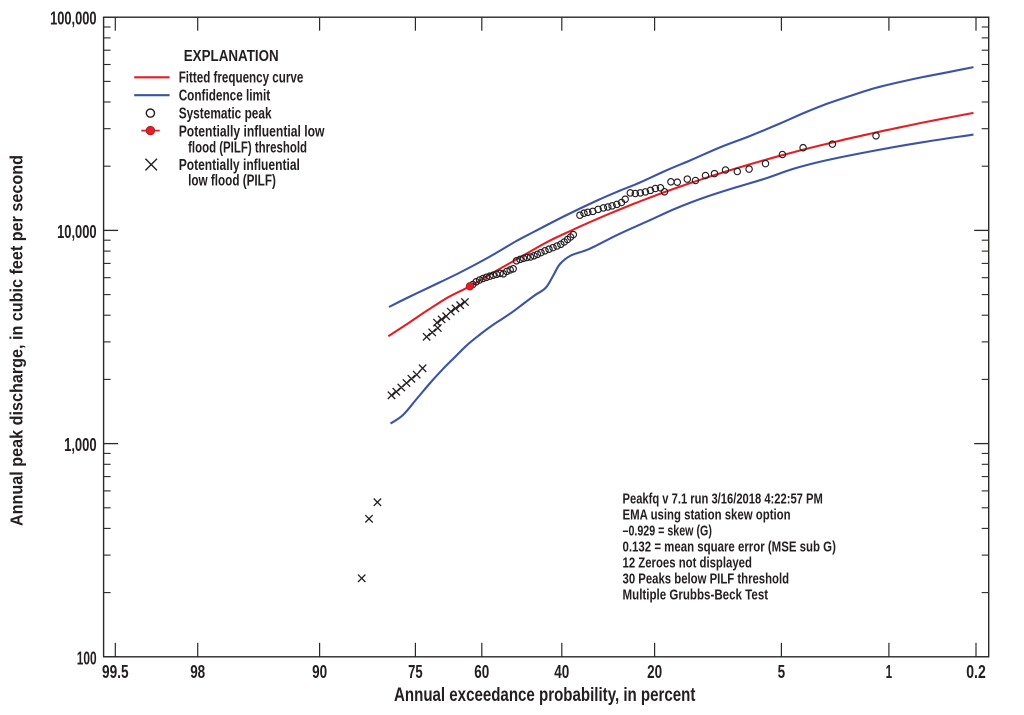 This screenshot has width=1024, height=715. Describe the element at coordinates (197, 672) in the screenshot. I see `svg-text: 98` at that location.